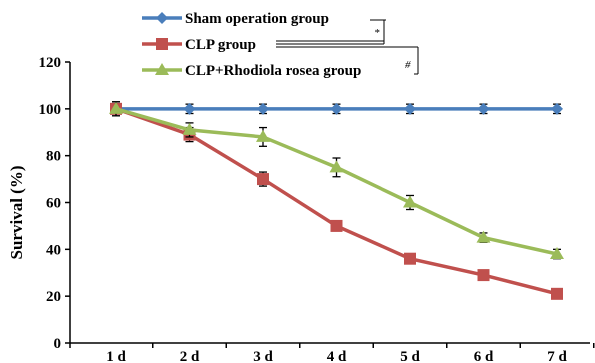  Describe the element at coordinates (408, 65) in the screenshot. I see `significance-hash: #` at that location.